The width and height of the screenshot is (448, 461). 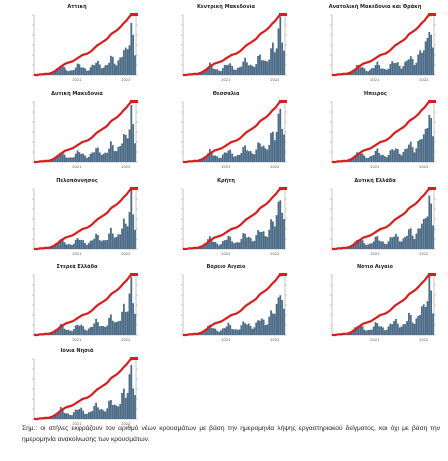 I want to click on region-panel: Αττική 2021 2022, so click(x=77, y=46).